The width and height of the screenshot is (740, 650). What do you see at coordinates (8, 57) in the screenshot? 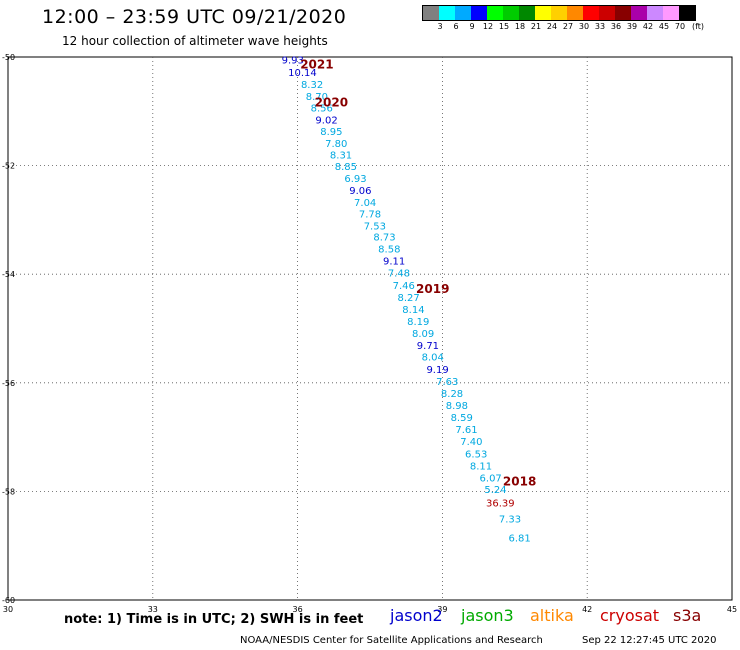
I see `y-tick-label: -50` at bounding box center [8, 57].